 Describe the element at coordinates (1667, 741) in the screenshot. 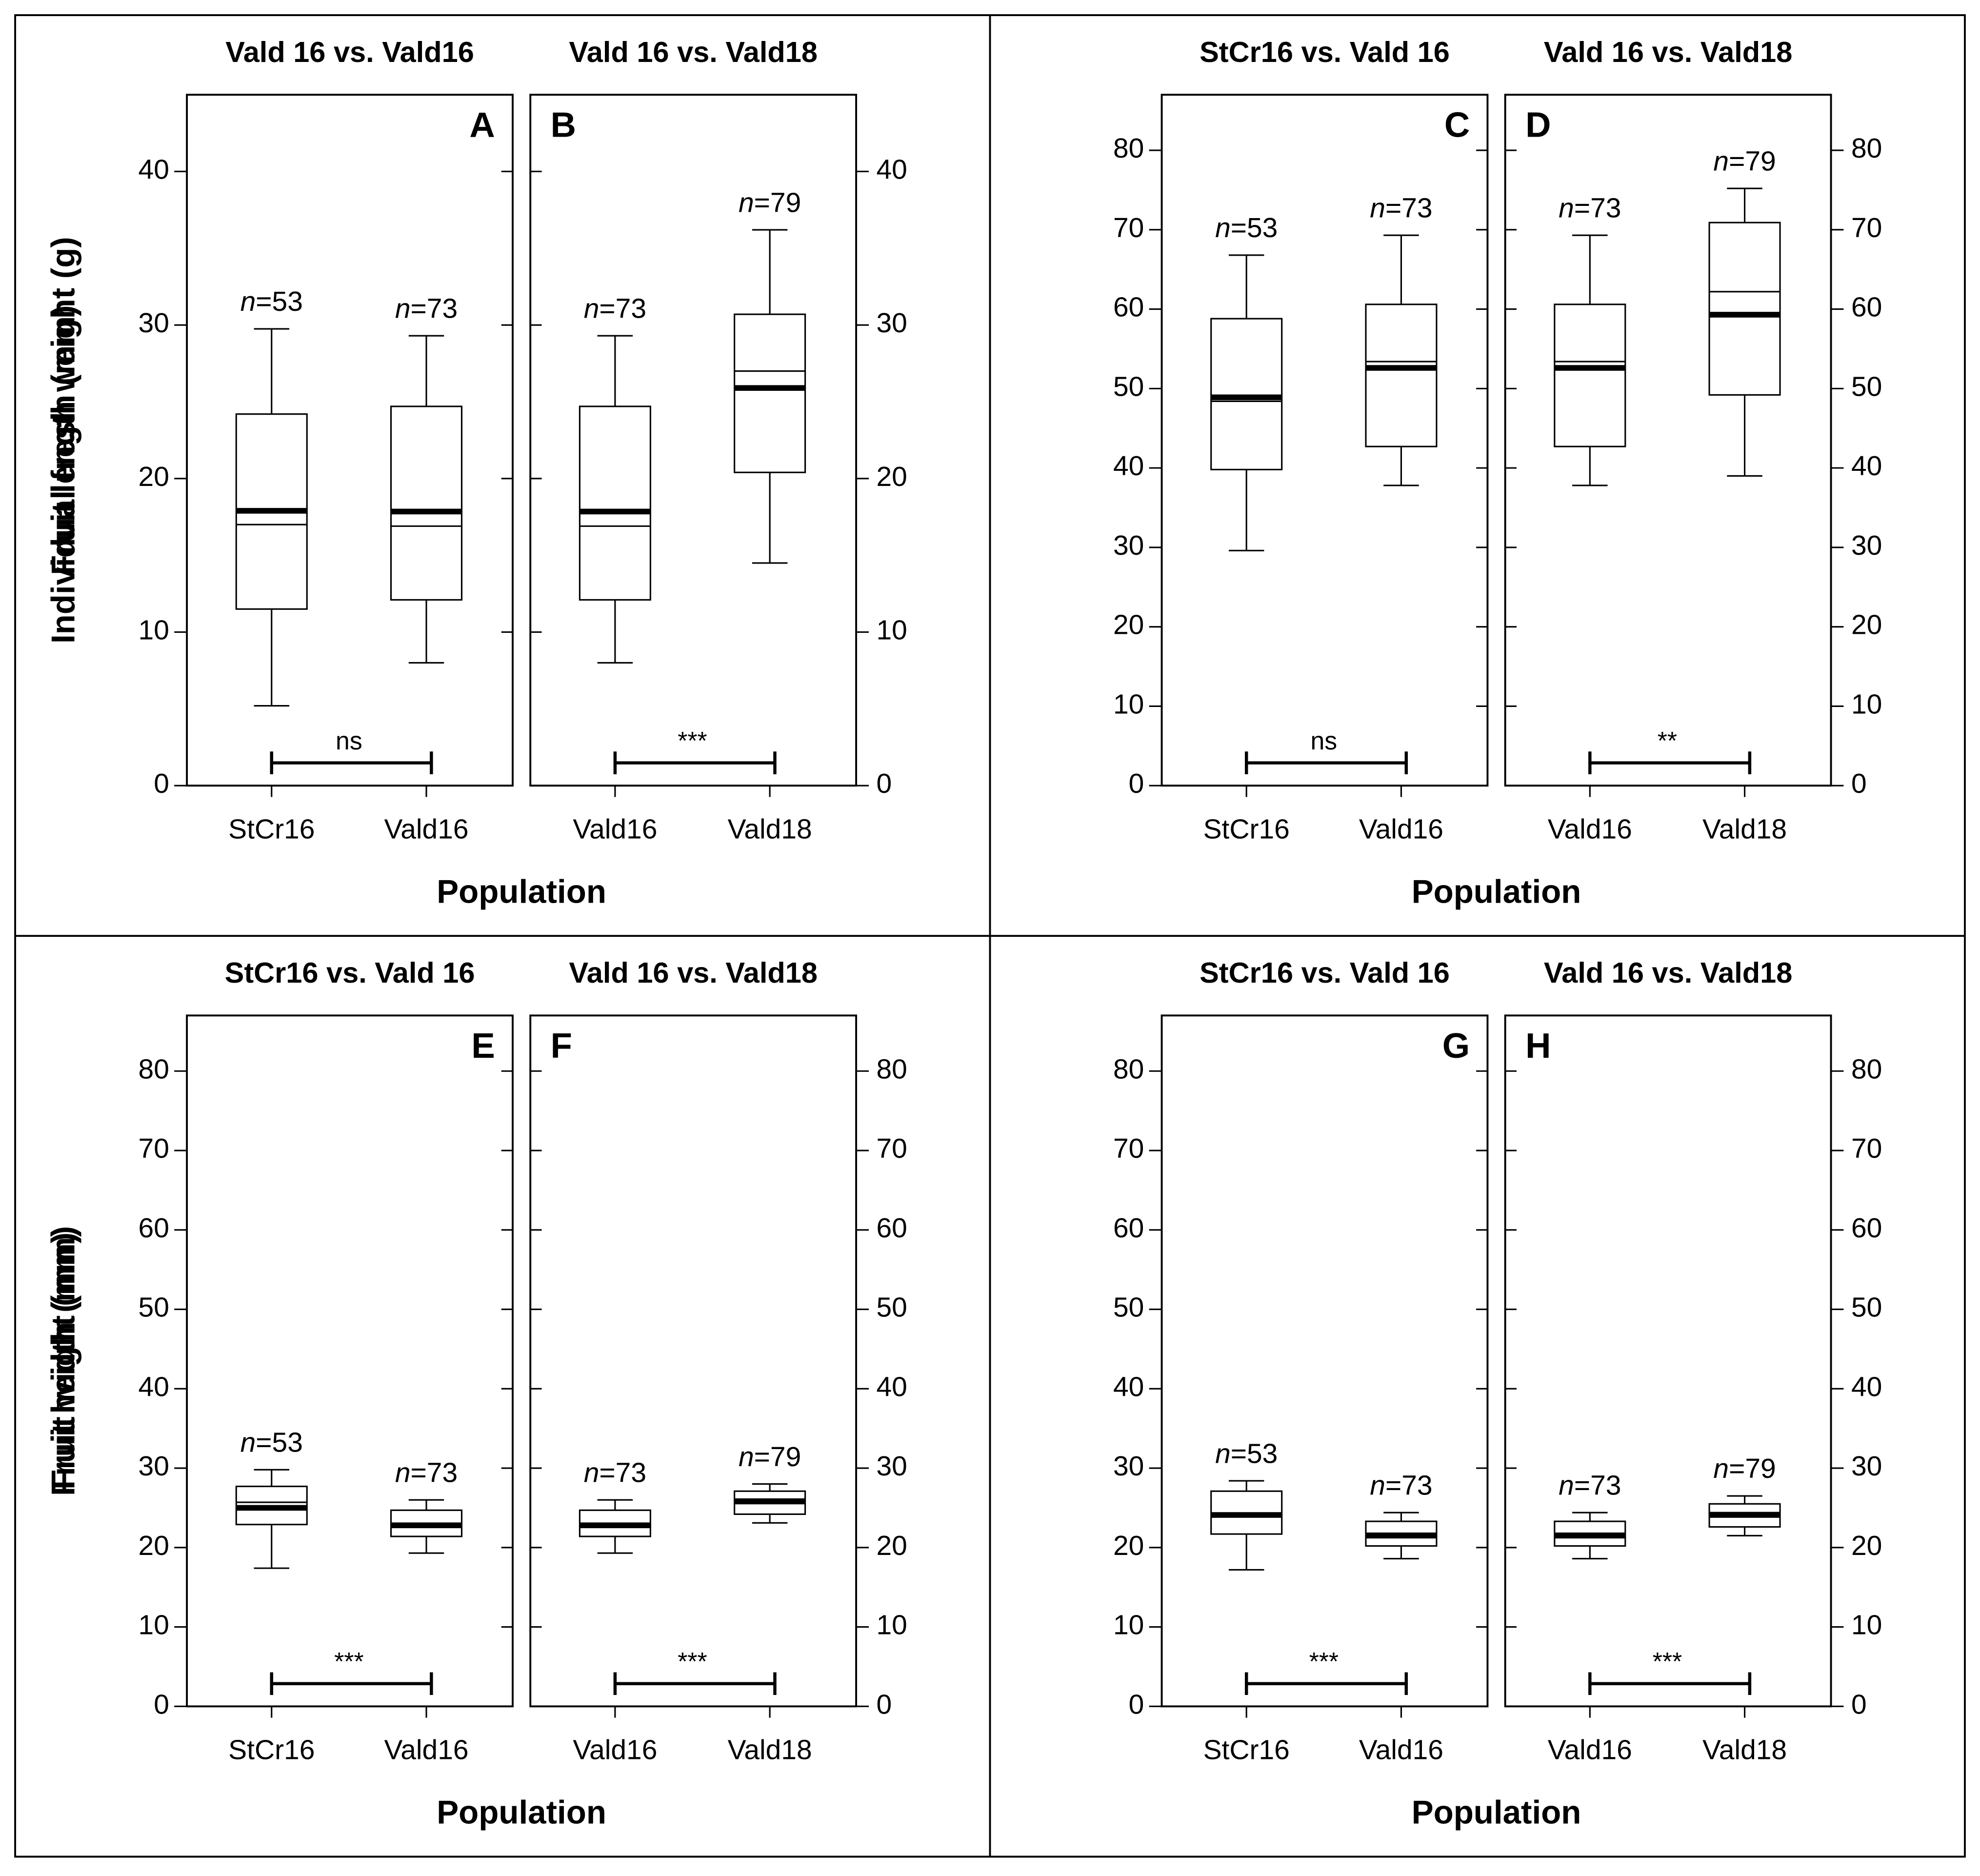

I see `sig-label: **` at that location.